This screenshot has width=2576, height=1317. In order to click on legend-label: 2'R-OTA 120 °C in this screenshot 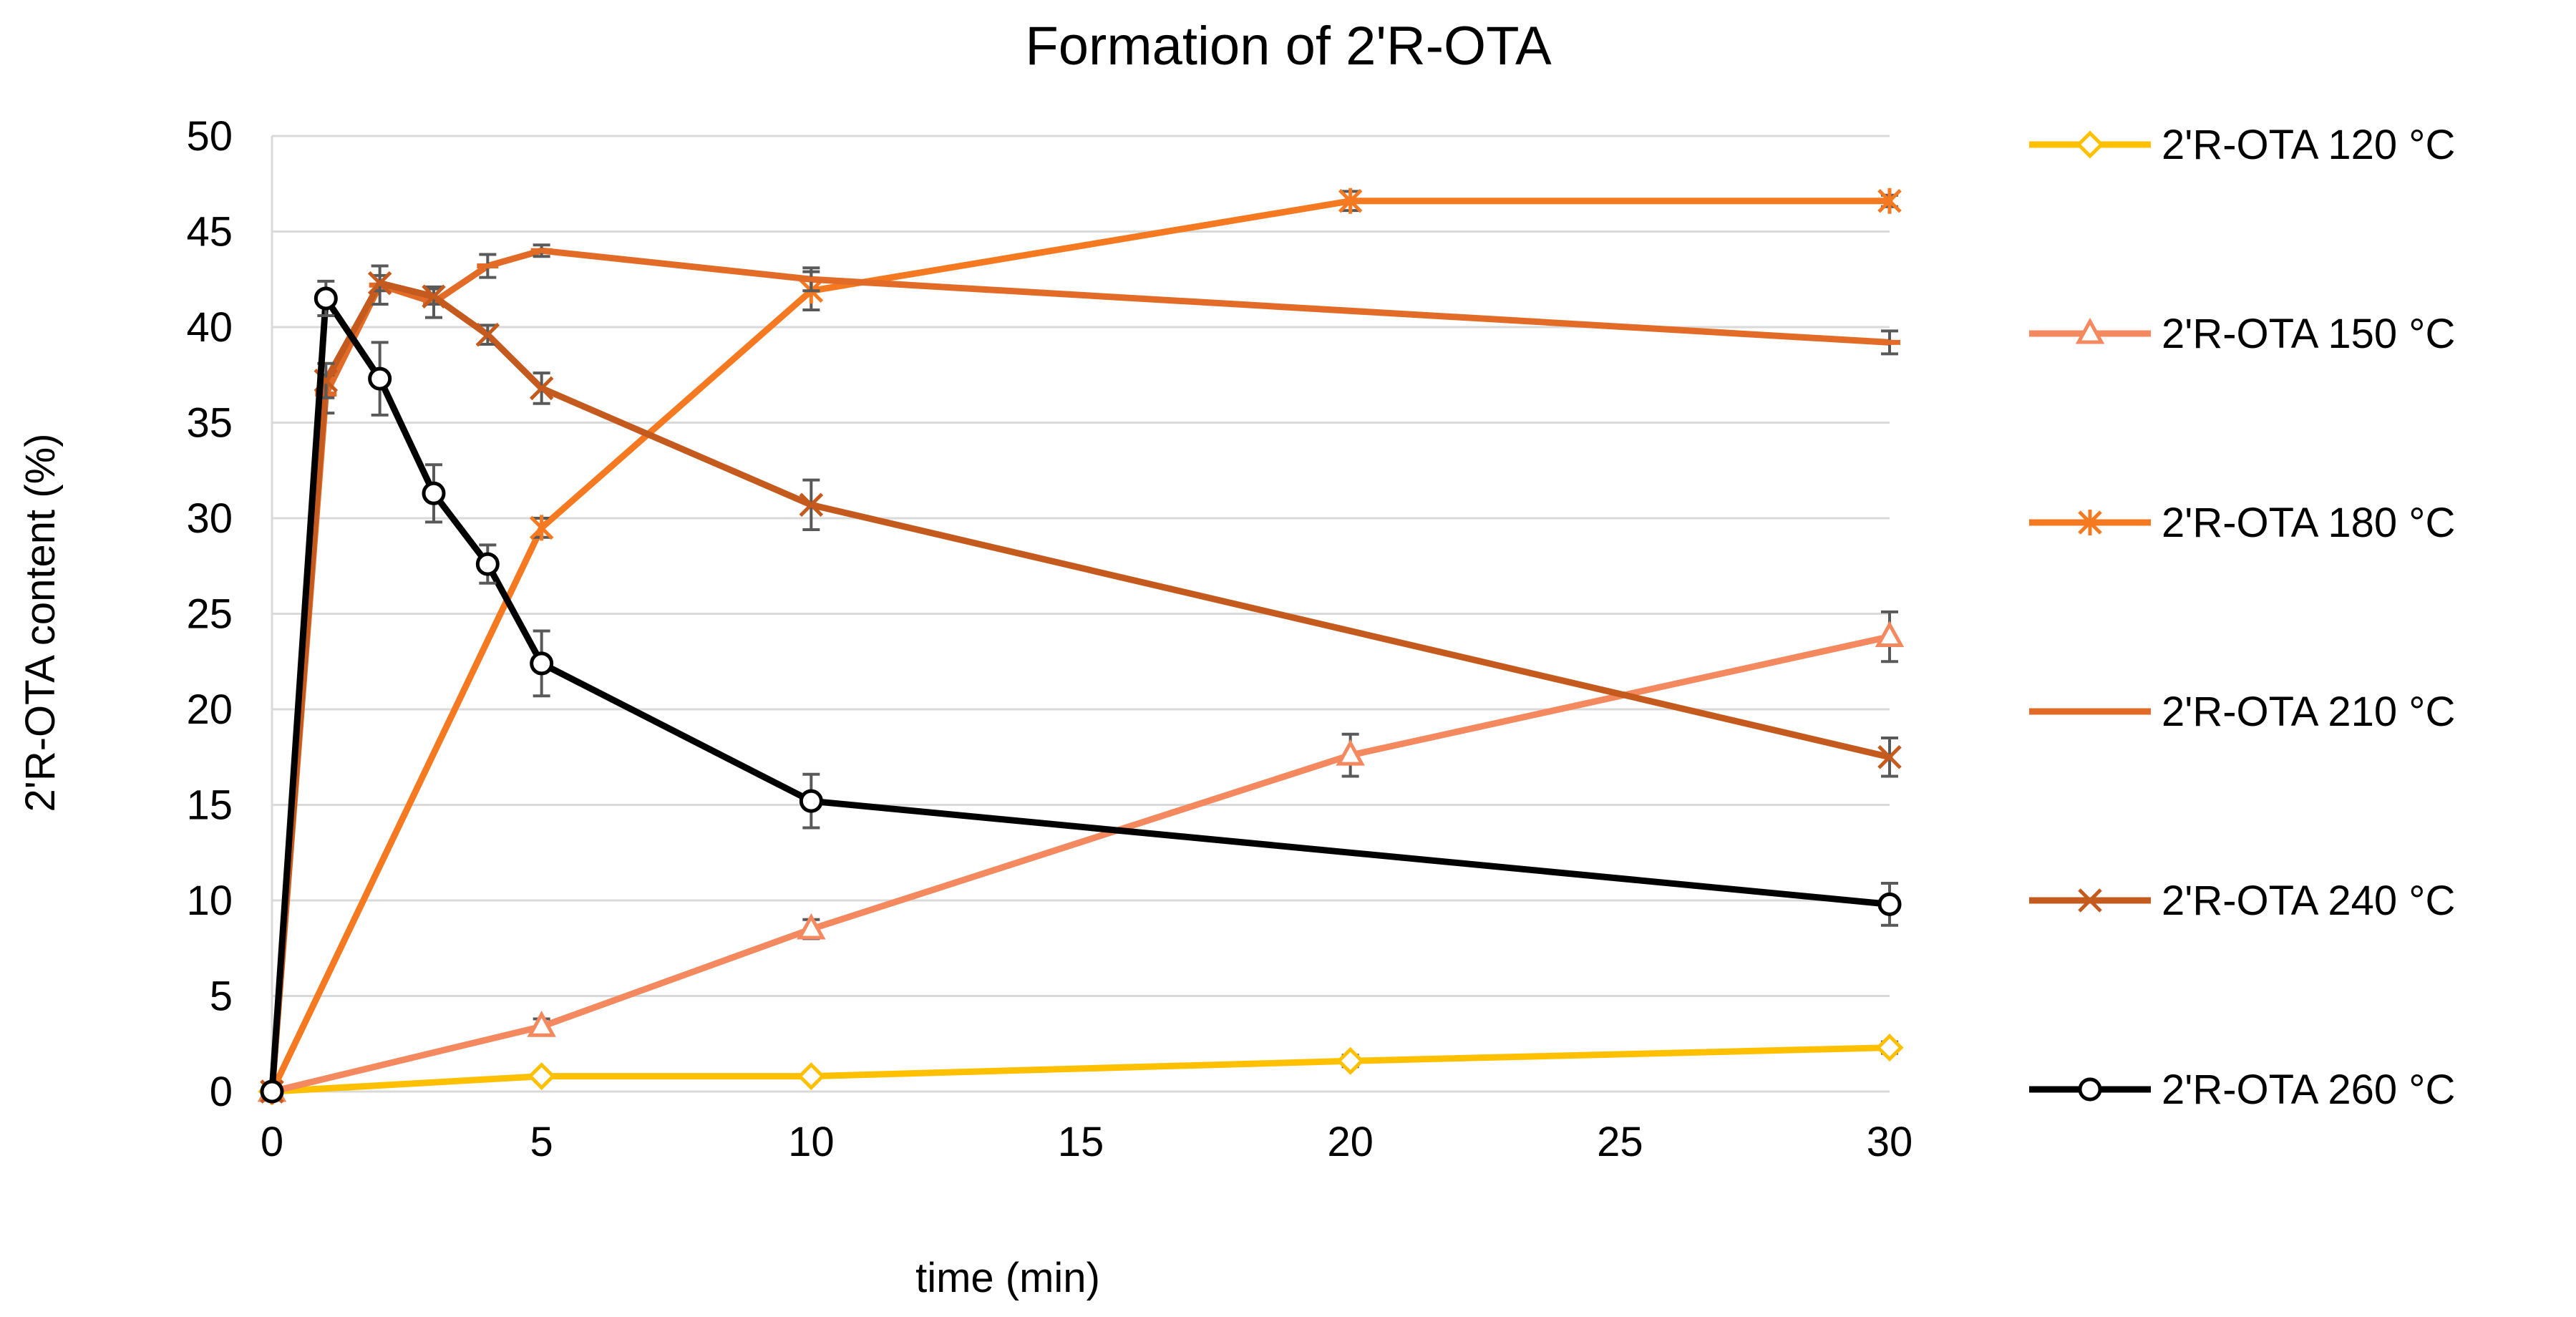, I will do `click(2308, 145)`.